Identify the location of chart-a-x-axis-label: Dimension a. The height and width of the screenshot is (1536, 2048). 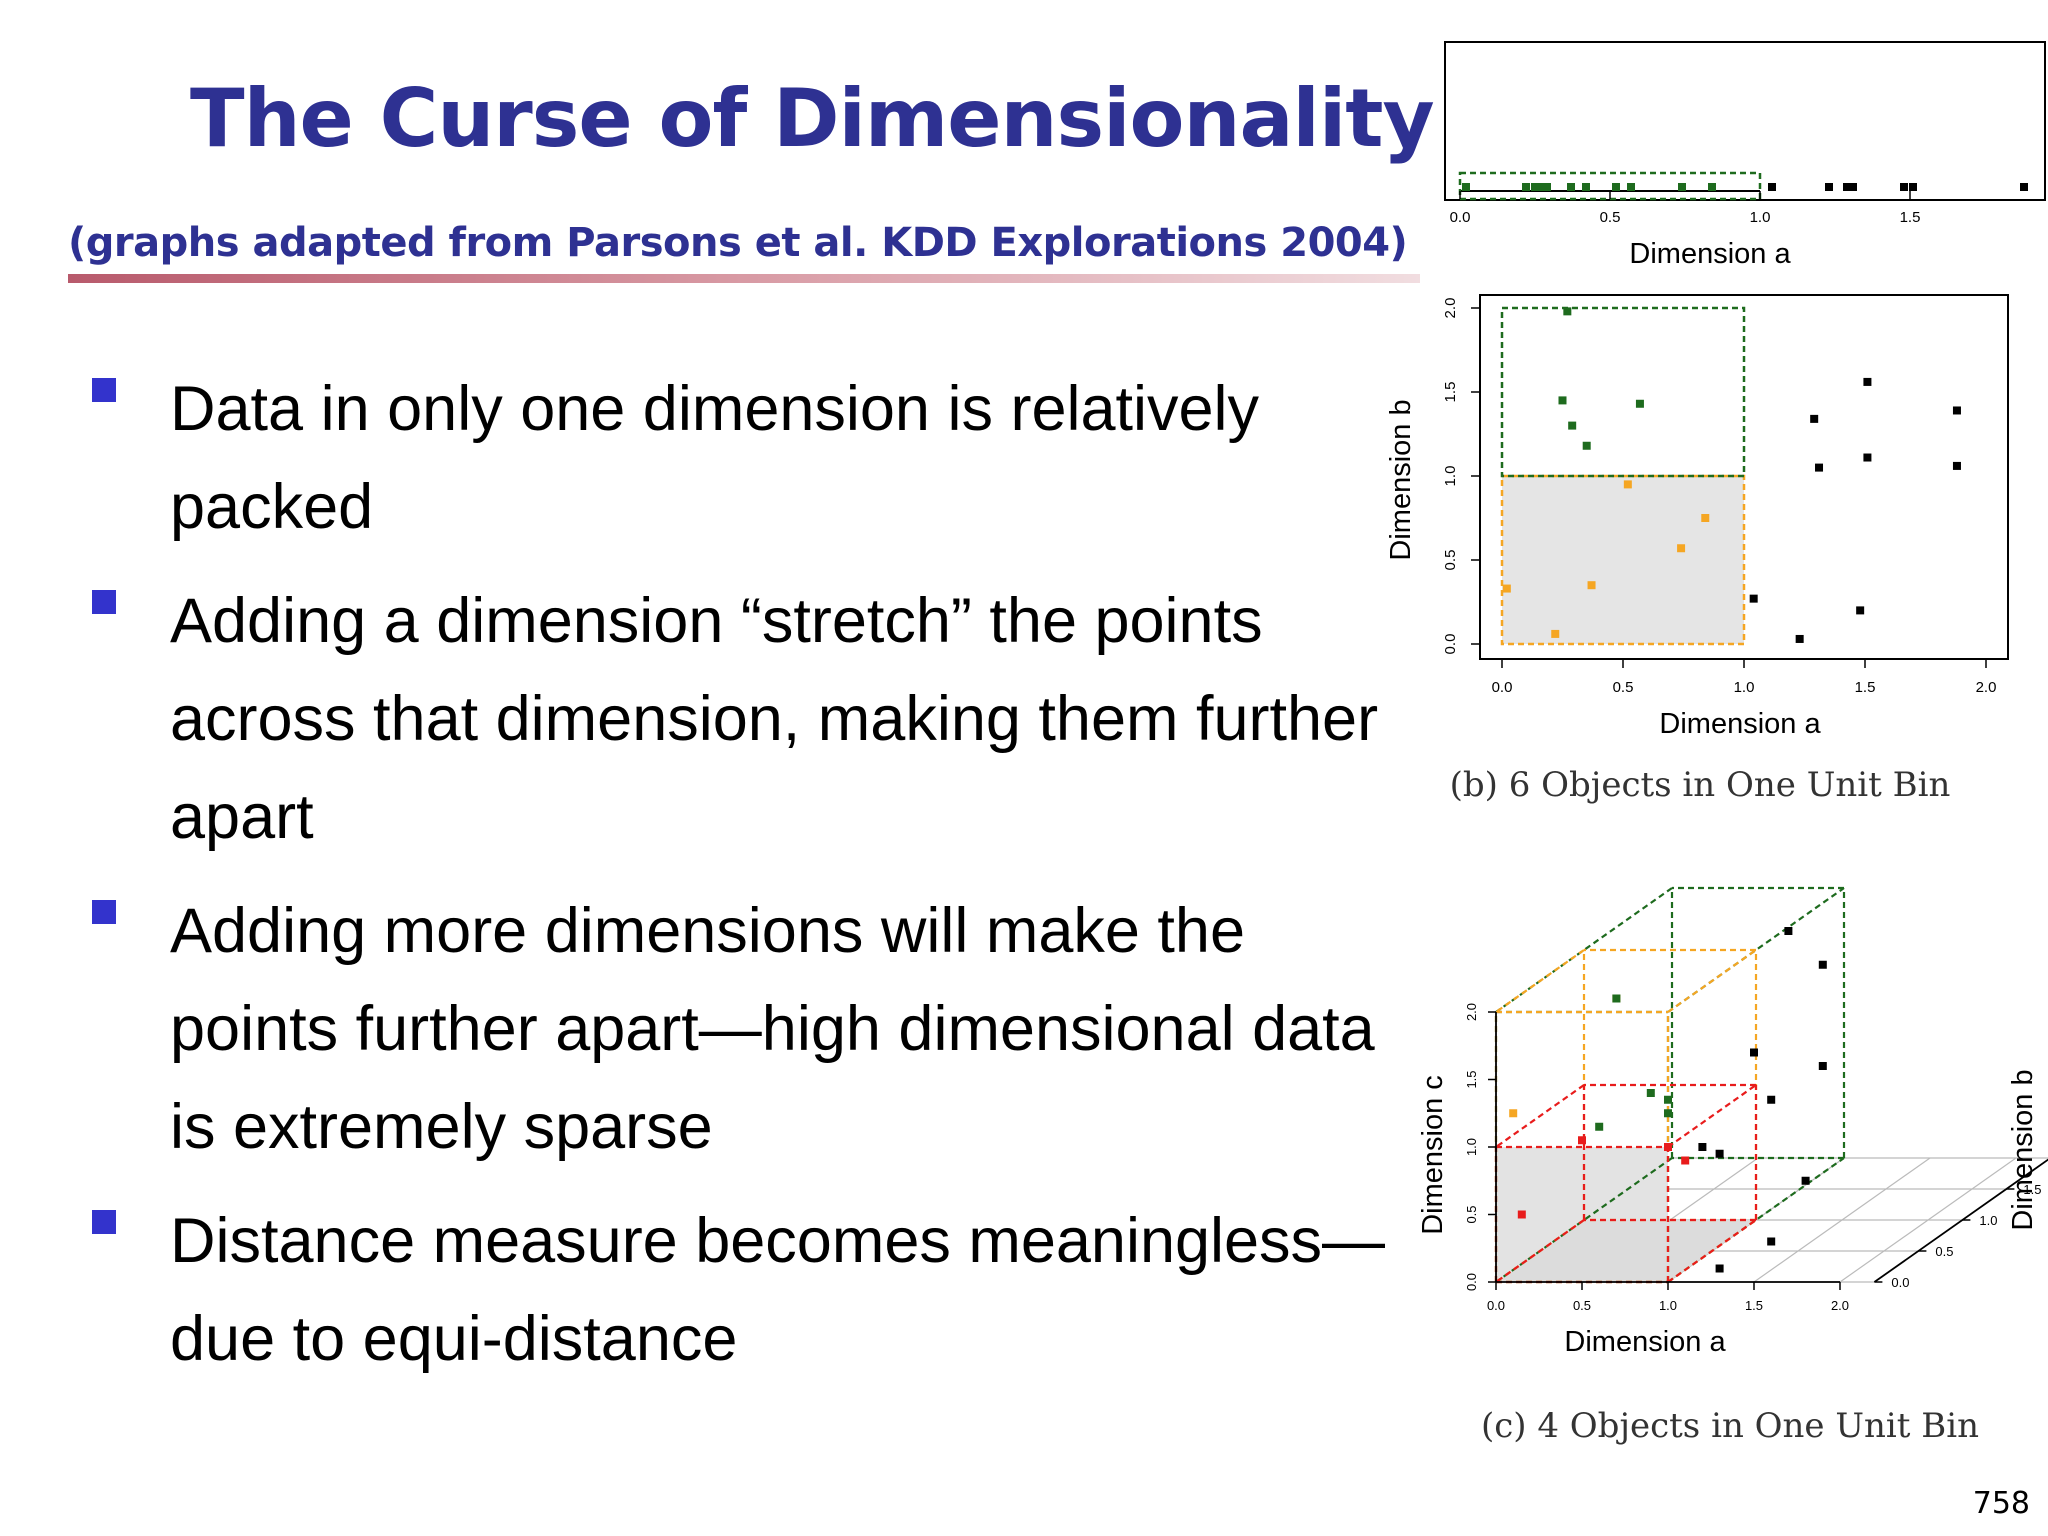
(1710, 254).